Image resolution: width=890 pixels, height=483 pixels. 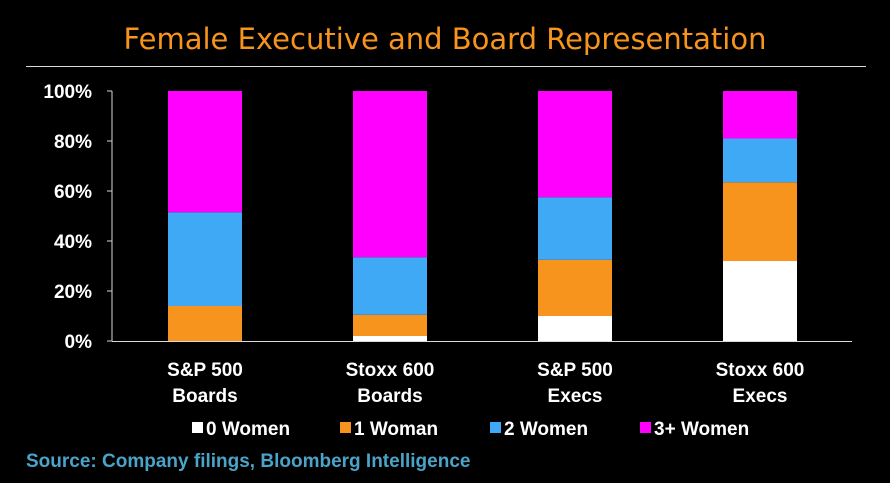 I want to click on y-tick-label: 0%, so click(x=79, y=342).